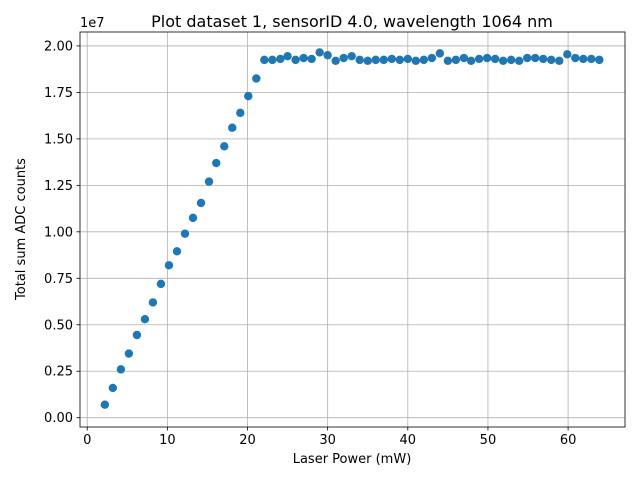 The height and width of the screenshot is (480, 640). Describe the element at coordinates (408, 440) in the screenshot. I see `x-tick-label: 40` at that location.